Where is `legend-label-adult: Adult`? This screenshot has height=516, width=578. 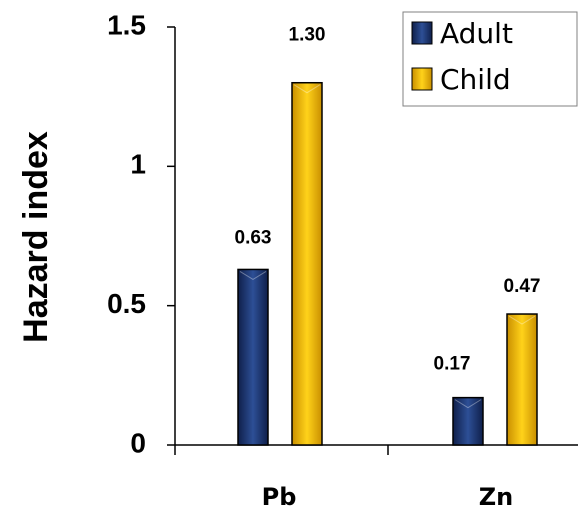
legend-label-adult: Adult is located at coordinates (476, 33).